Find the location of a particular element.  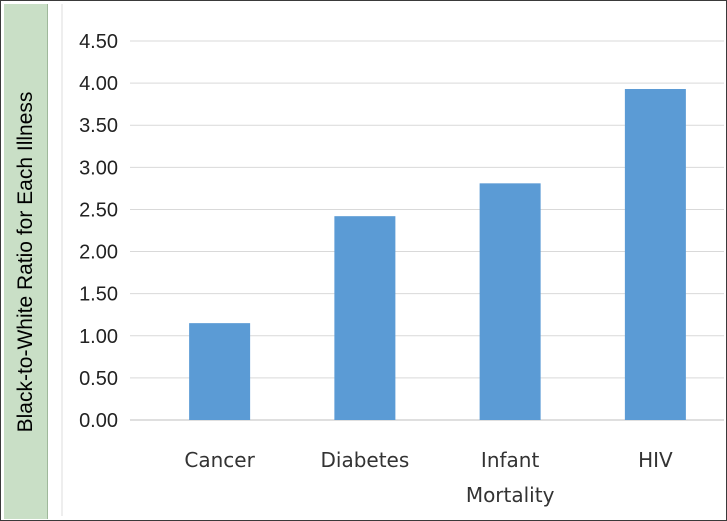

x-category-label: HIV is located at coordinates (655, 460).